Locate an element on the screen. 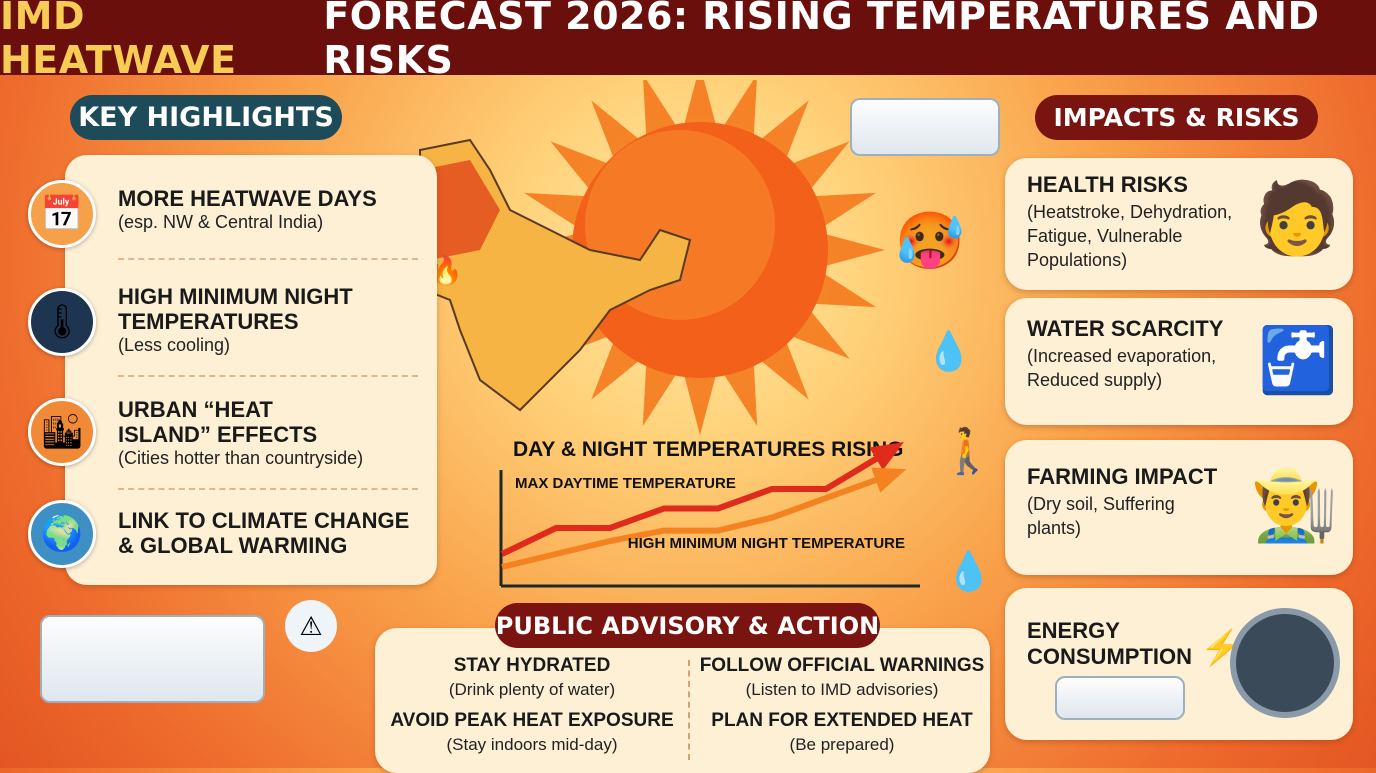  highlight-title: URBAN “HEAT ISLAND” EFFECTS is located at coordinates (243, 422).